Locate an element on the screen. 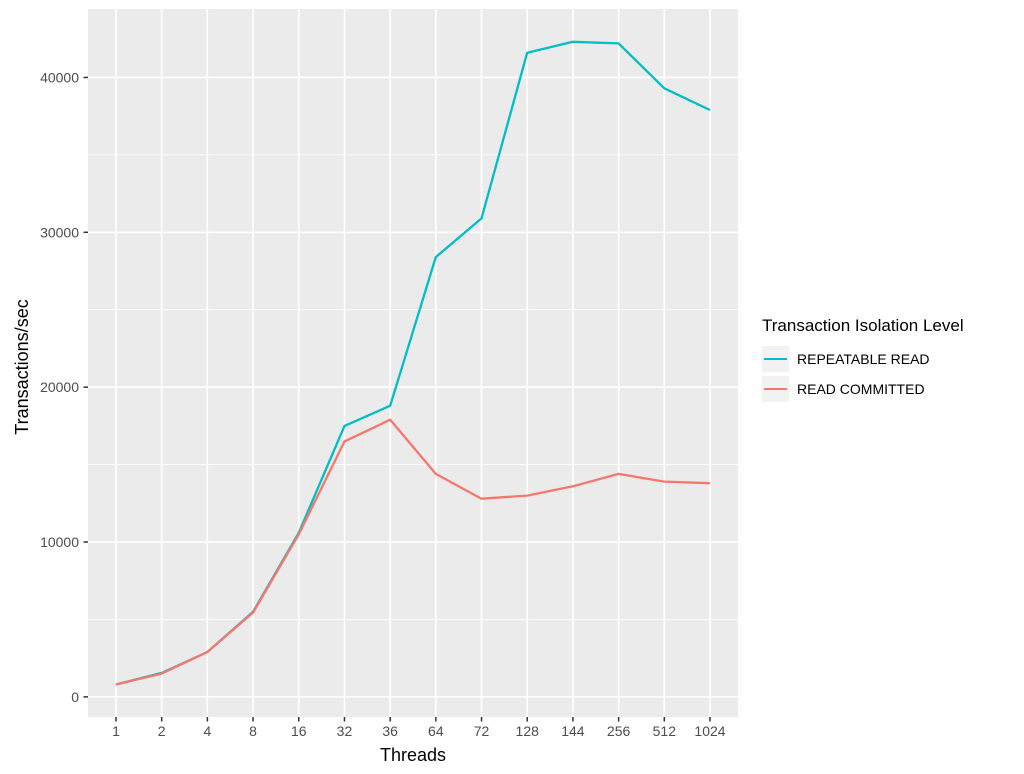  x-tick-label: 4 is located at coordinates (207, 731).